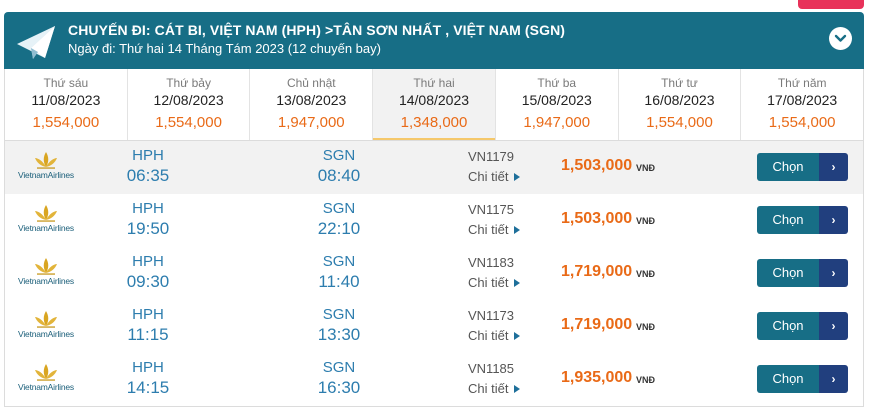 This screenshot has height=412, width=870. Describe the element at coordinates (556, 100) in the screenshot. I see `day-date: 15/08/2023` at that location.